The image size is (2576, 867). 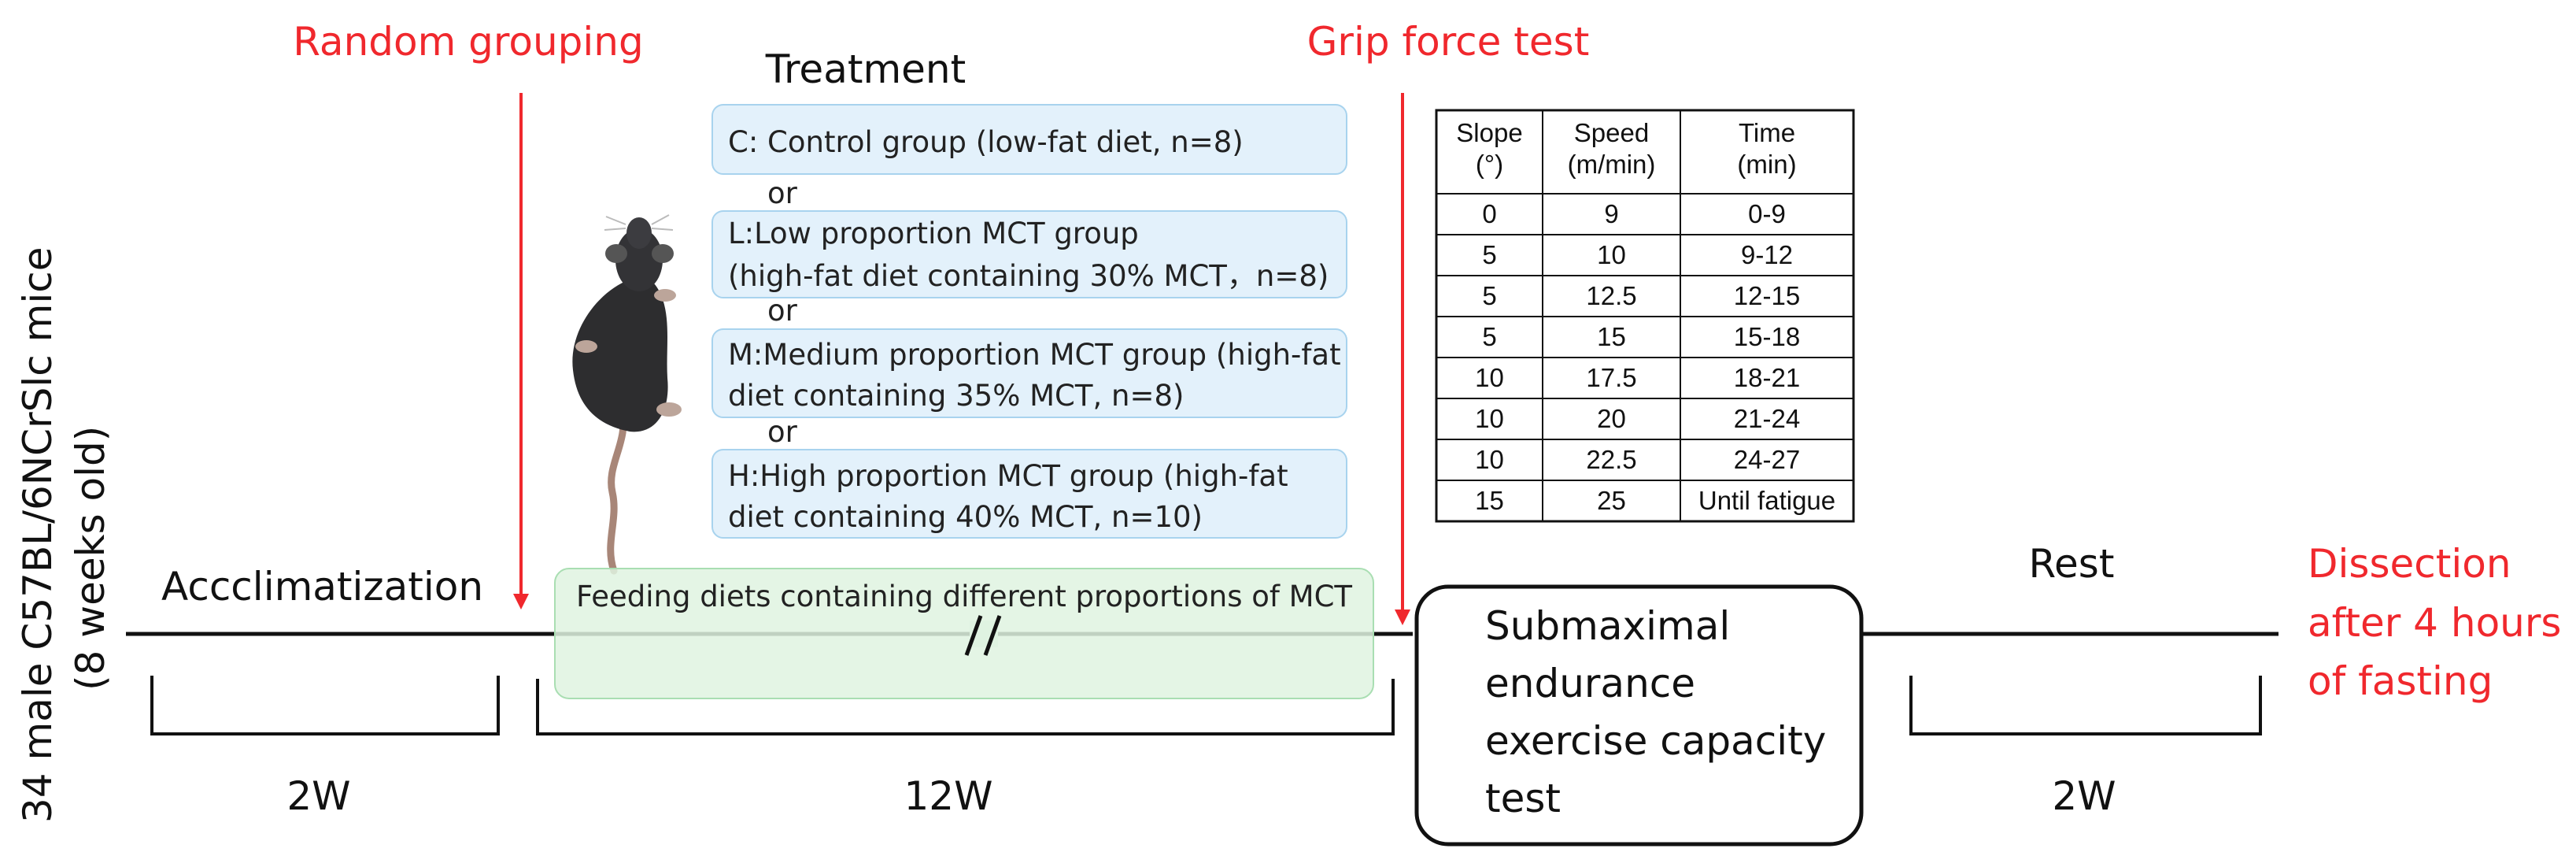 What do you see at coordinates (1034, 355) in the screenshot?
I see `group-medium-line-1: M:Medium proportion MCT group (high-fat` at bounding box center [1034, 355].